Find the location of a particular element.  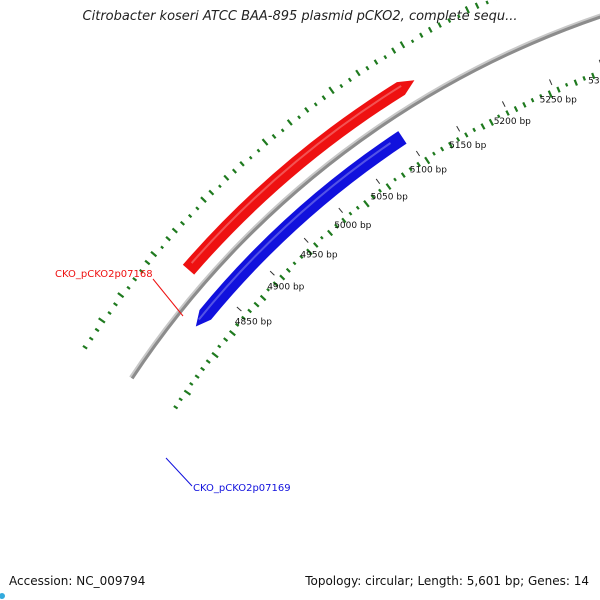

gene-arrow-reverse is located at coordinates (301, 229).